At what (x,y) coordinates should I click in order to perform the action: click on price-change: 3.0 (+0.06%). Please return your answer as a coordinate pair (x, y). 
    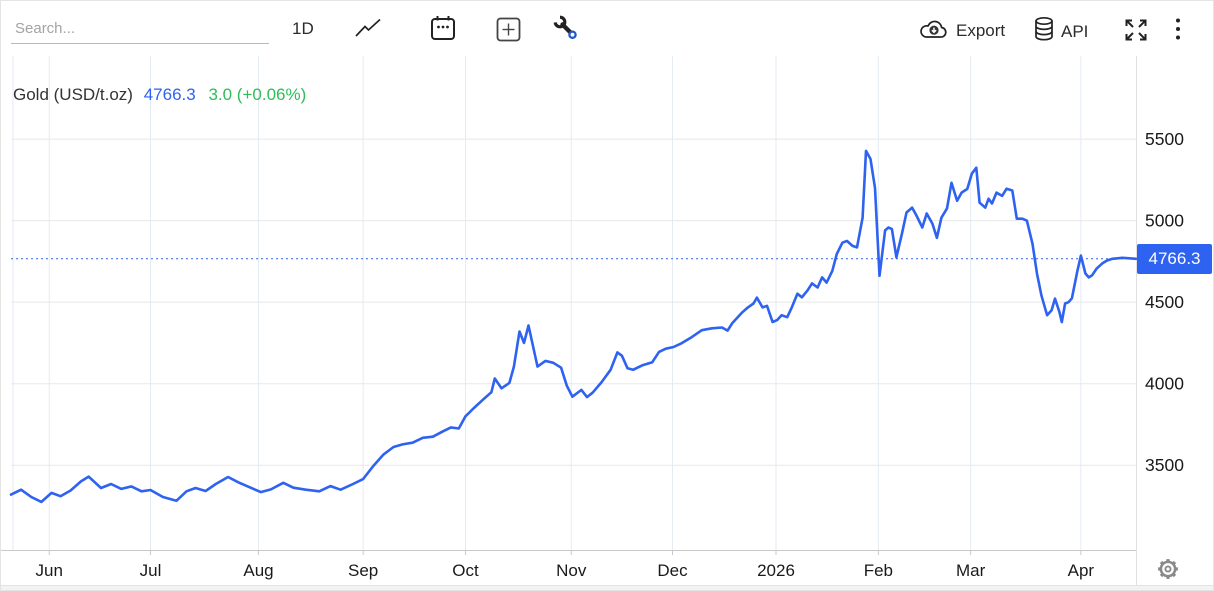
    Looking at the image, I should click on (257, 94).